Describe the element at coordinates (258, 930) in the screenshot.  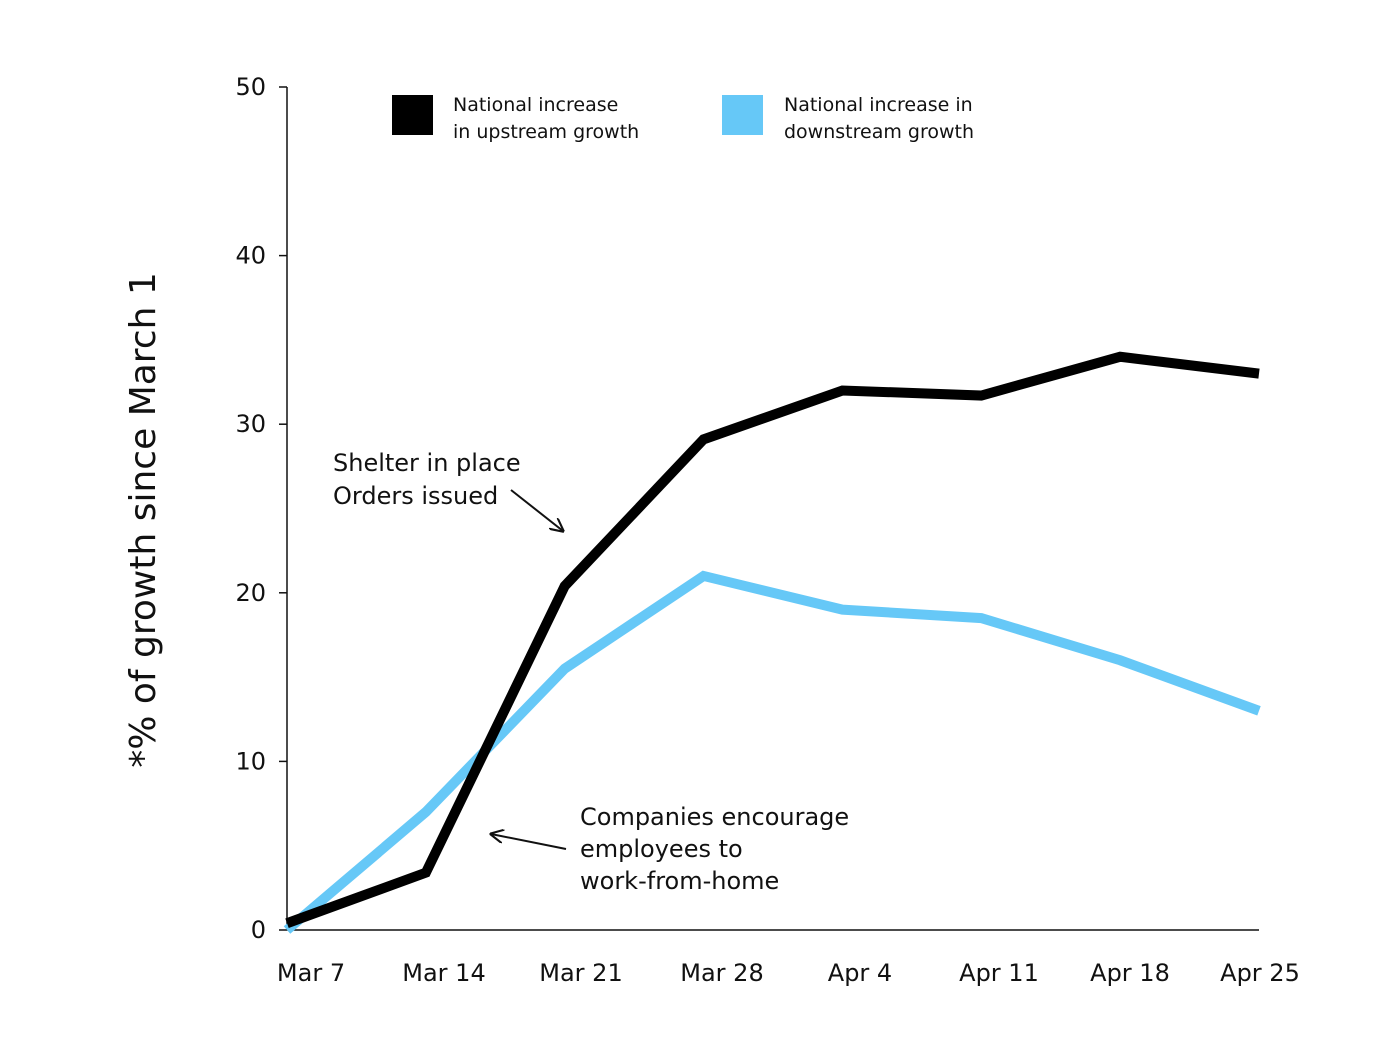
I see `y-tick-label: 0` at that location.